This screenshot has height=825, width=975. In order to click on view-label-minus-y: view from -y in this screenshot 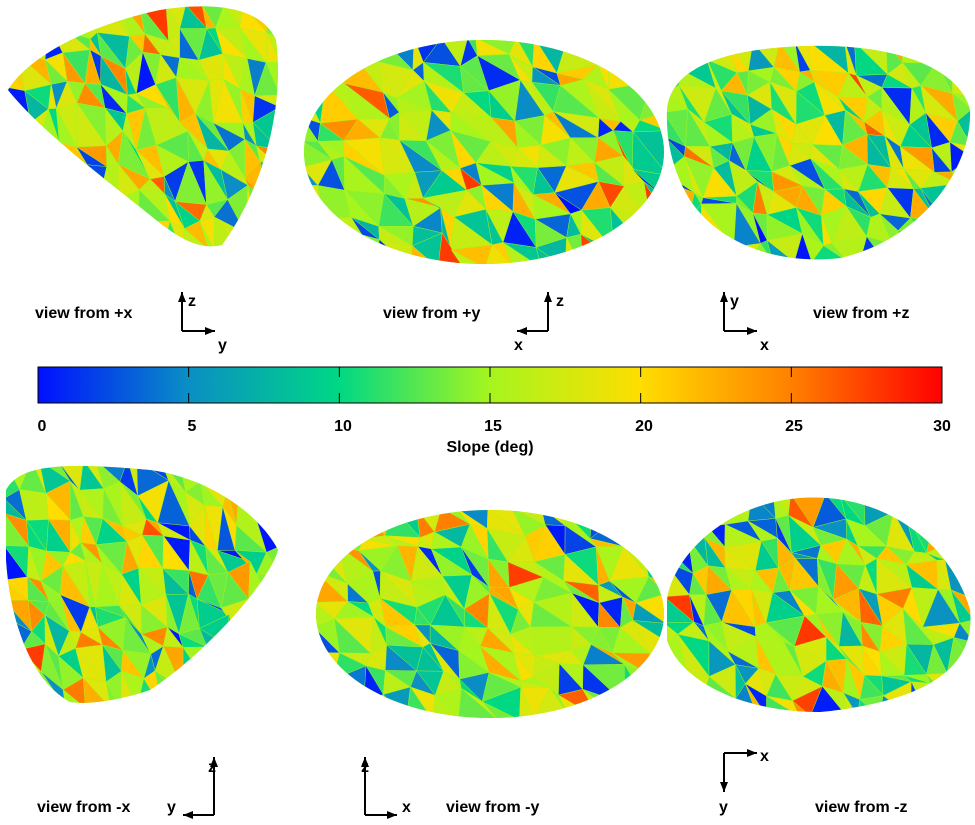, I will do `click(492, 807)`.